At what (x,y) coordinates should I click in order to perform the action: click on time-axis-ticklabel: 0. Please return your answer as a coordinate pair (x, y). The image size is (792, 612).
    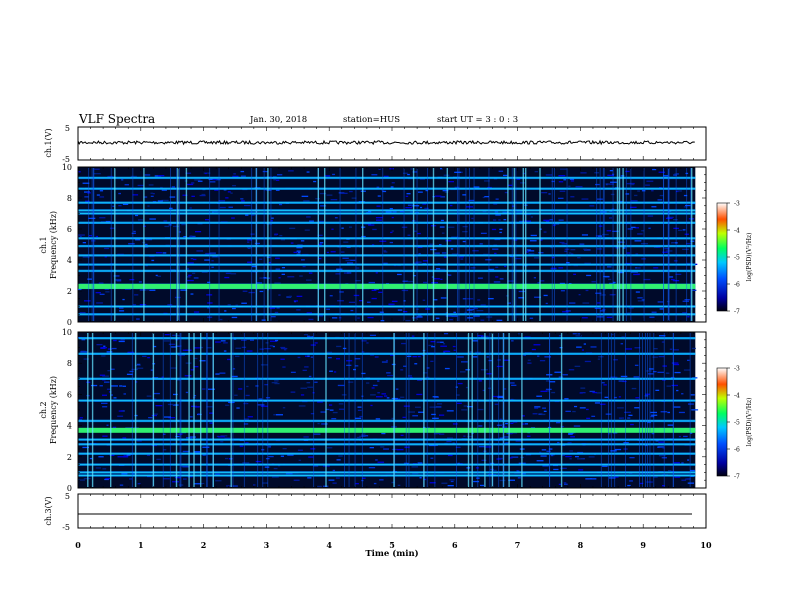
    Looking at the image, I should click on (78, 545).